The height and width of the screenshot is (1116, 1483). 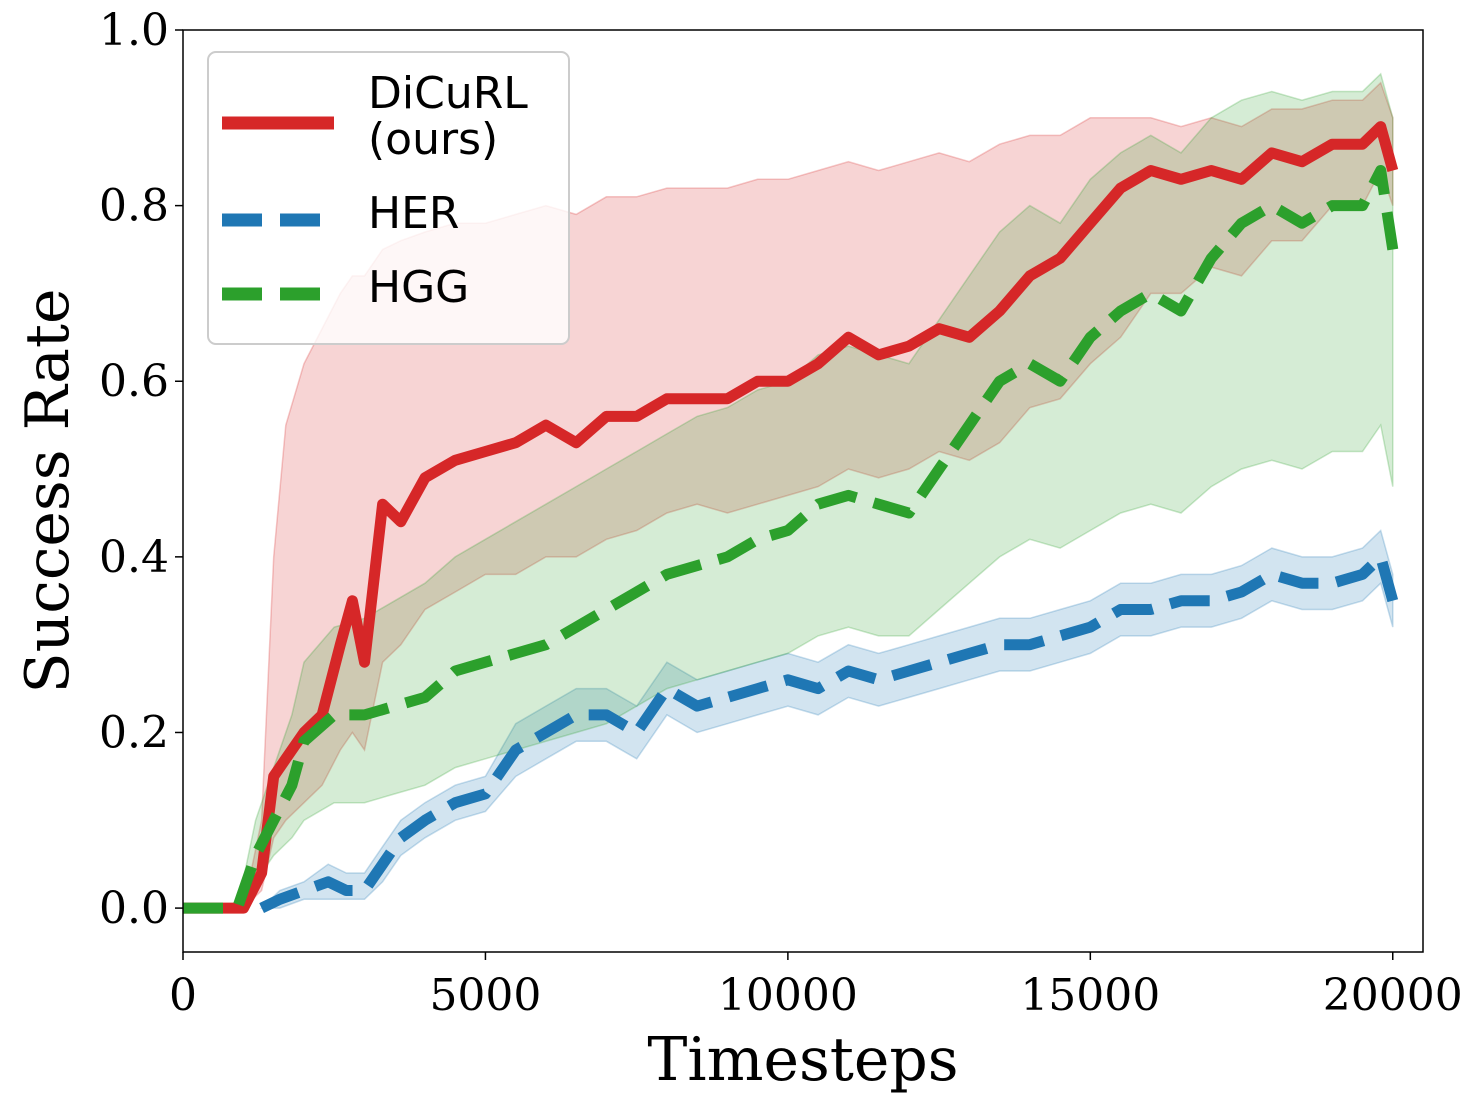 I want to click on x-tick-label: 5000, so click(x=485, y=995).